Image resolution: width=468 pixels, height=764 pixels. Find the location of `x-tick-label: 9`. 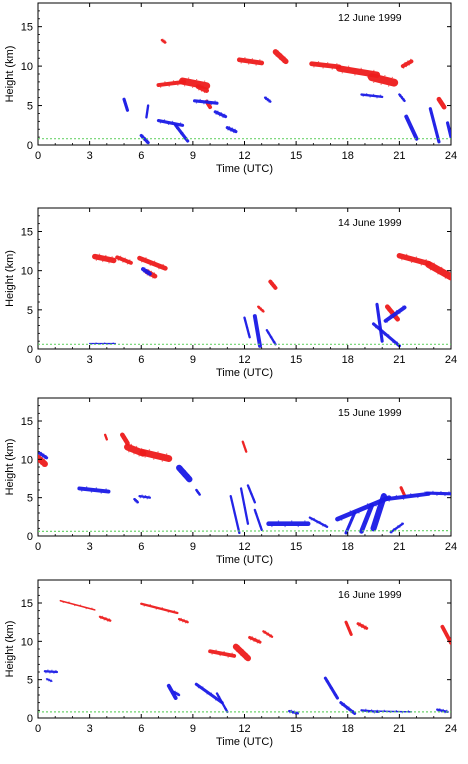

x-tick-label: 9 is located at coordinates (193, 729).